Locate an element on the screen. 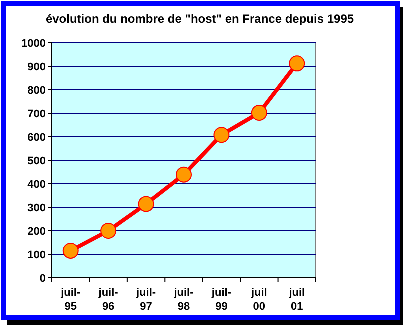  y-tick-label: 600 is located at coordinates (37, 138).